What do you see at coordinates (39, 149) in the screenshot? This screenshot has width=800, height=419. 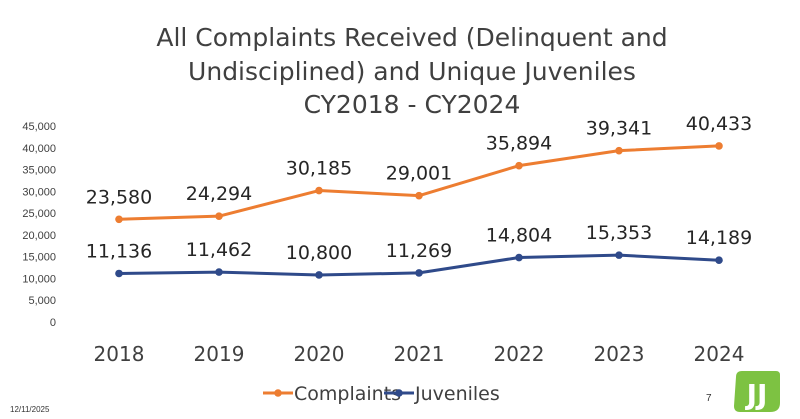 I see `y-tick-label: 40,000` at bounding box center [39, 149].